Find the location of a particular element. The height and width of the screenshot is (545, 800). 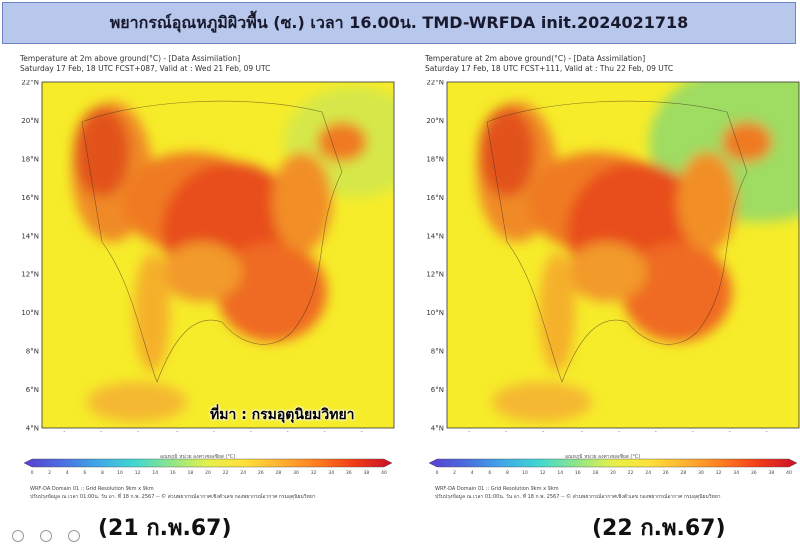

date-label-left: (21 ก.พ.67) is located at coordinates (165, 528).